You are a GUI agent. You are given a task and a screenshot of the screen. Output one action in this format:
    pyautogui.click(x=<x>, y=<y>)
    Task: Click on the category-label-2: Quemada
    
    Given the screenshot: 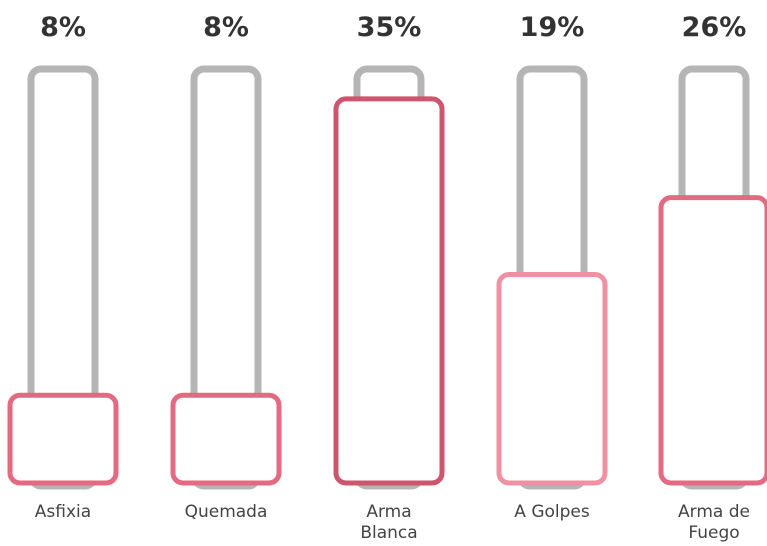 What is the action you would take?
    pyautogui.click(x=226, y=512)
    